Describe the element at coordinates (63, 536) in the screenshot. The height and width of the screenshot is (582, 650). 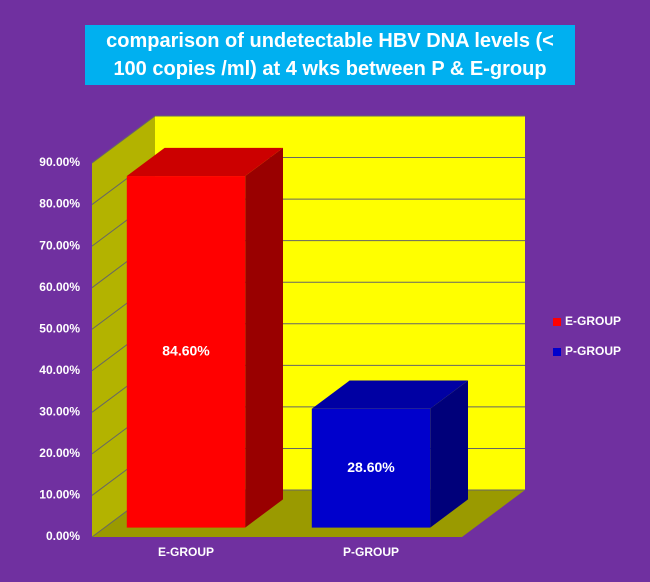
I see `y-tick-label: 0.00%` at that location.